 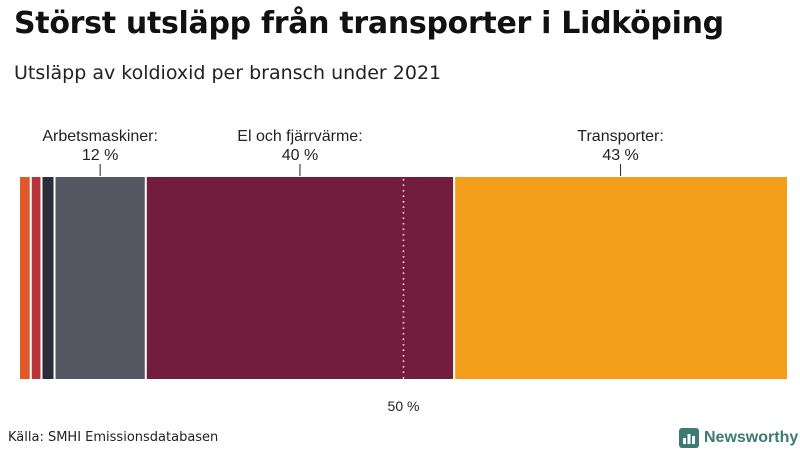 What do you see at coordinates (113, 437) in the screenshot?
I see `source-note: Källa: SMHI Emissionsdatabasen` at bounding box center [113, 437].